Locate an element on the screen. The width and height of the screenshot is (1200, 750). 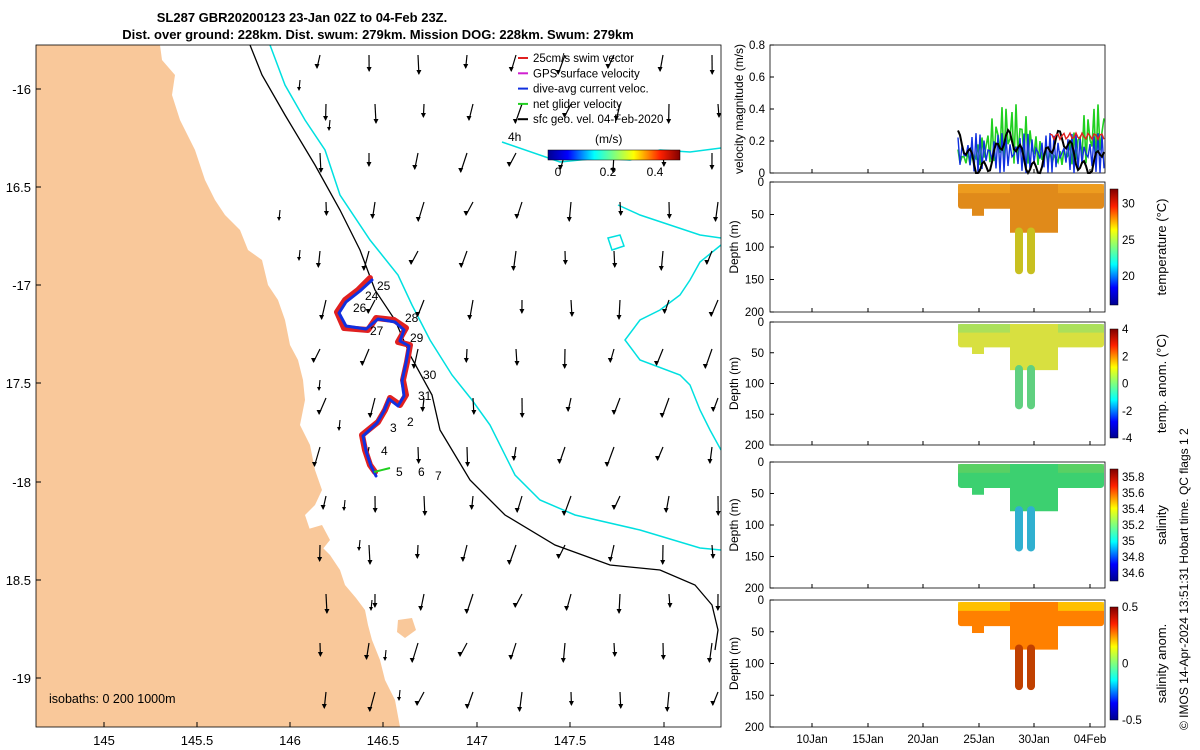
time-xtick-label: 30Jan is located at coordinates (1033, 740).